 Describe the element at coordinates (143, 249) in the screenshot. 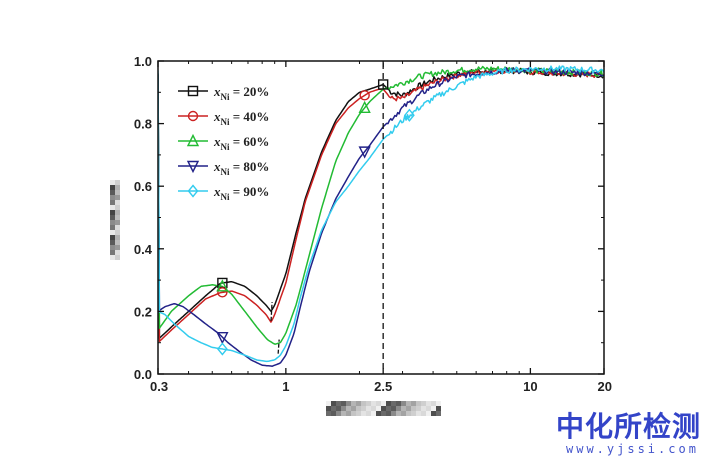

I see `y-tick-label-2: 0.4` at that location.